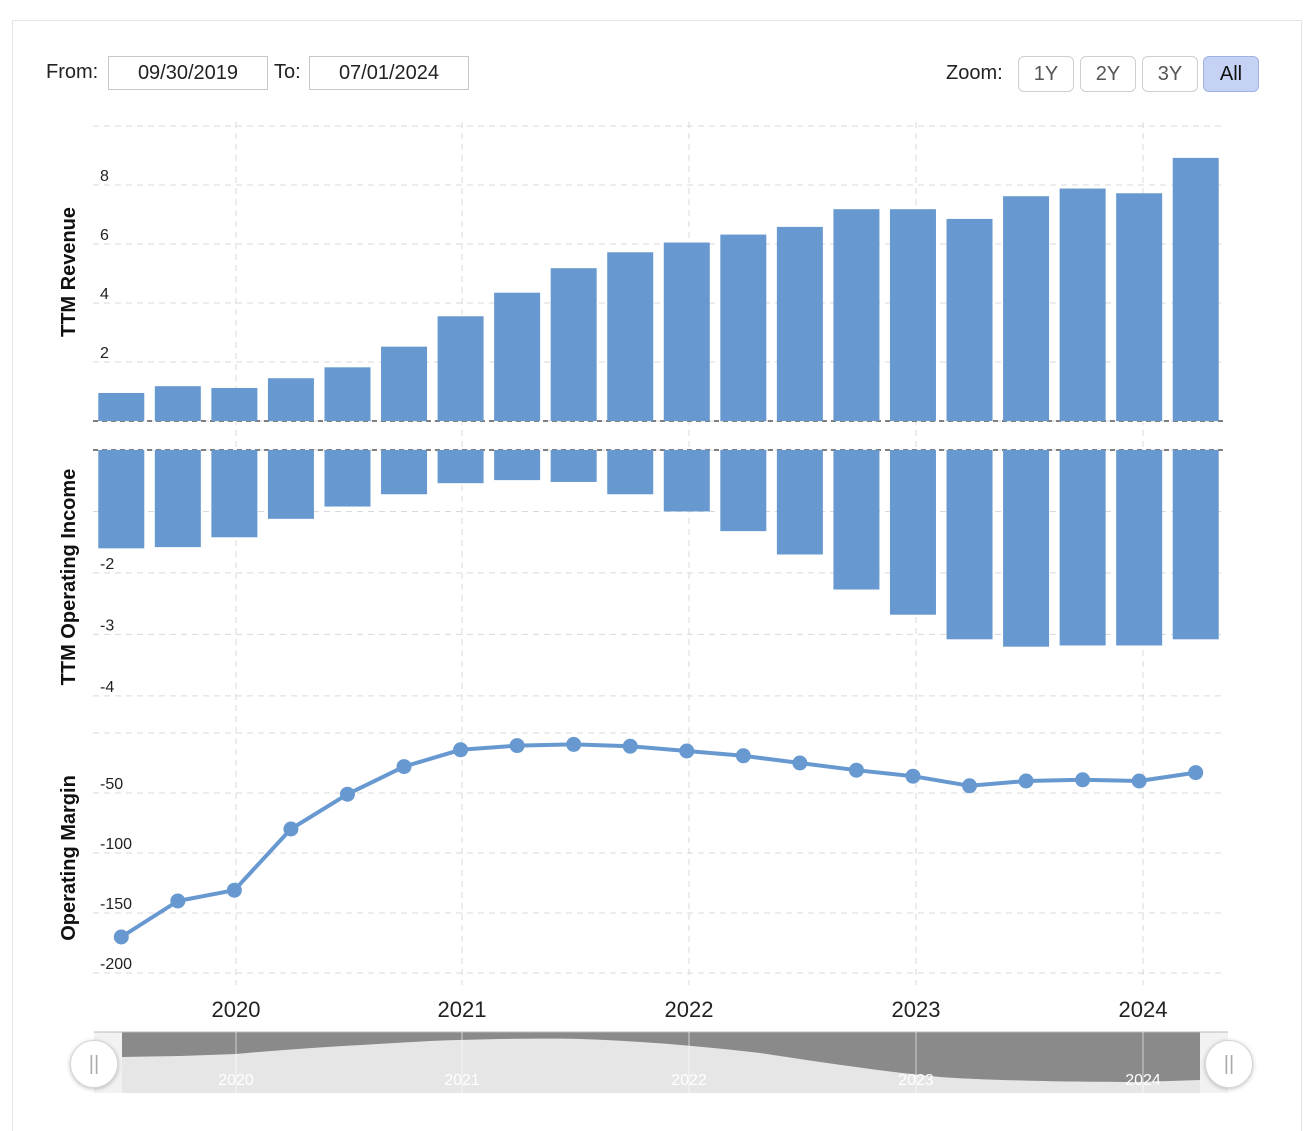 The width and height of the screenshot is (1312, 1131). Describe the element at coordinates (111, 784) in the screenshot. I see `y-tick-label: -50` at that location.